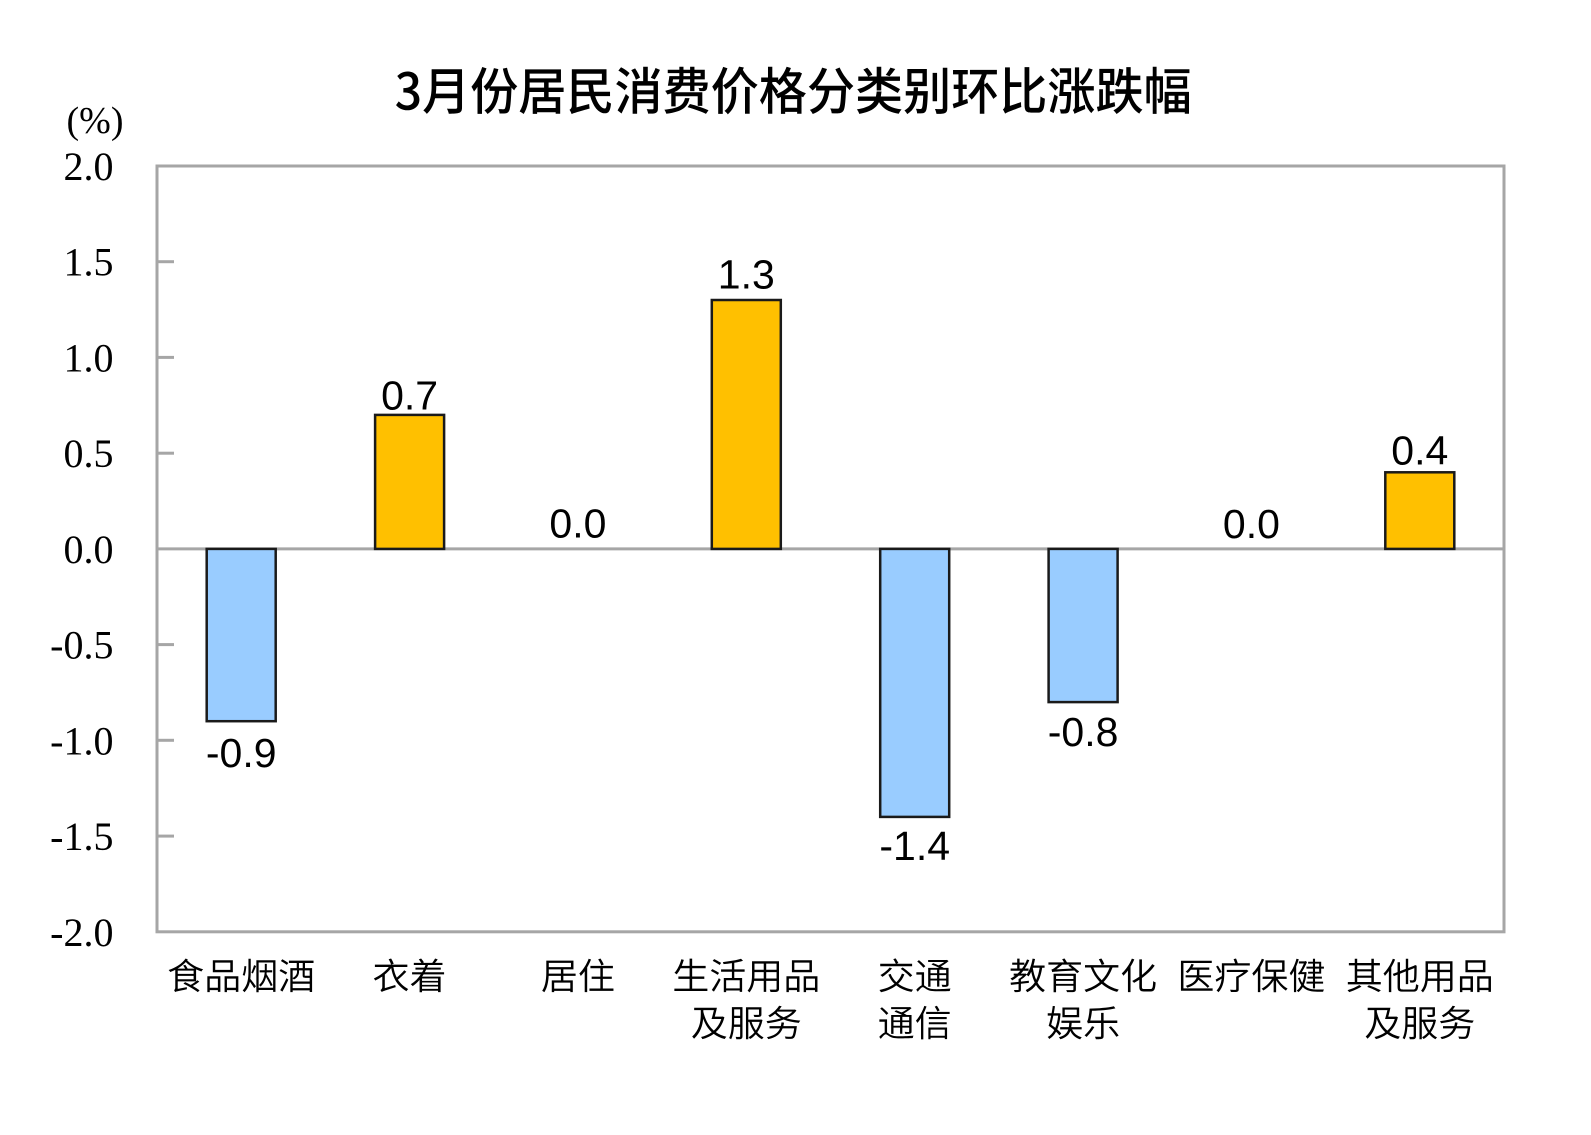  What do you see at coordinates (81, 836) in the screenshot?
I see `svg-text: -1.5` at bounding box center [81, 836].